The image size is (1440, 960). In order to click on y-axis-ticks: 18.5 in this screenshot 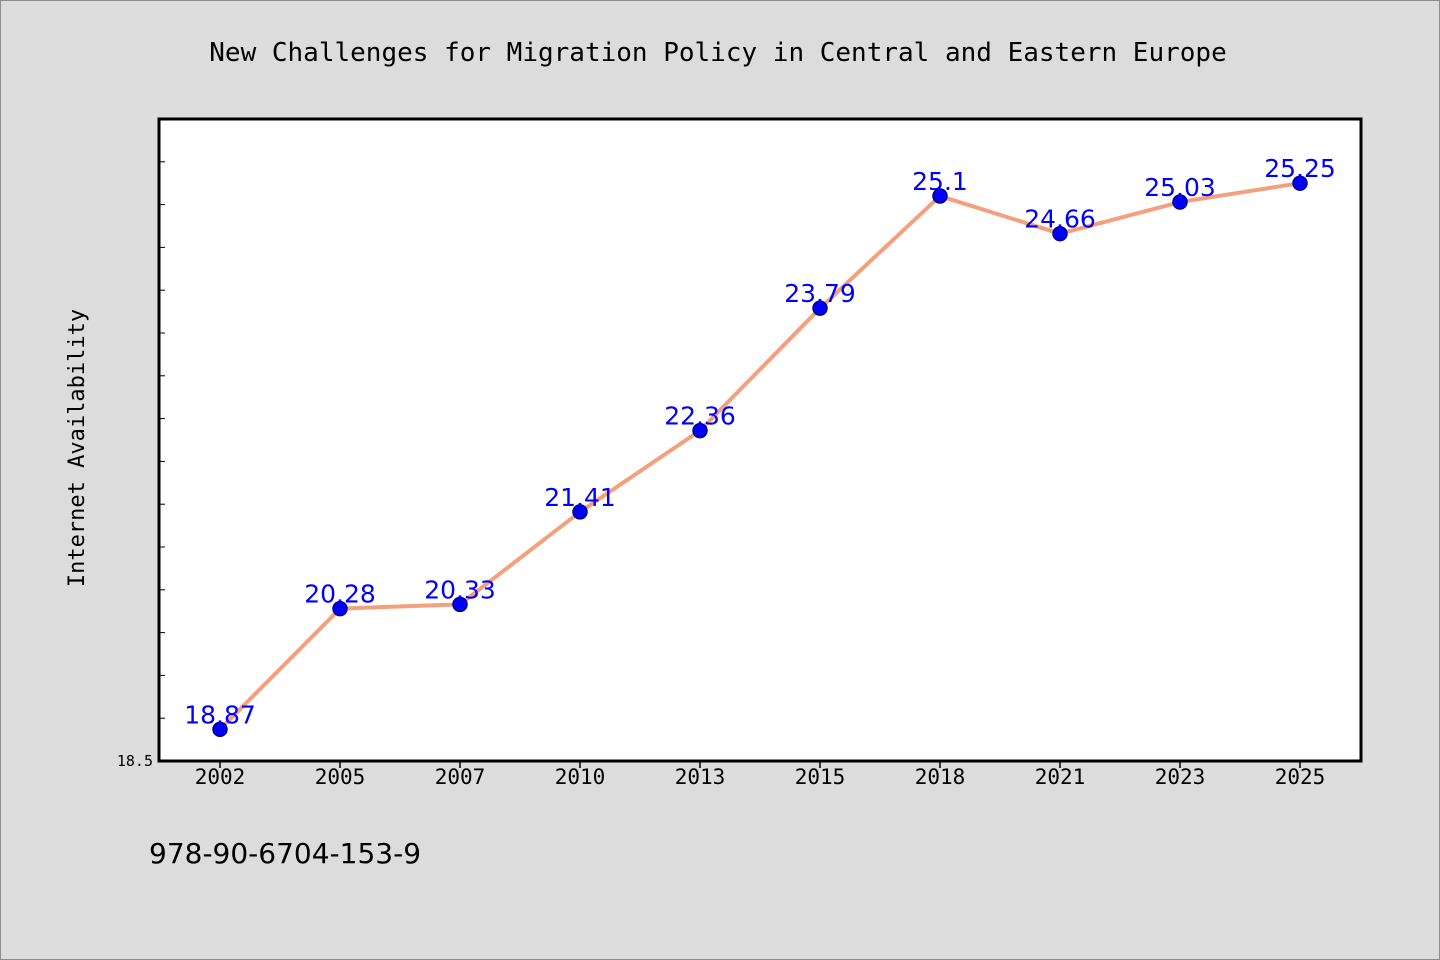, I will do `click(141, 465)`.